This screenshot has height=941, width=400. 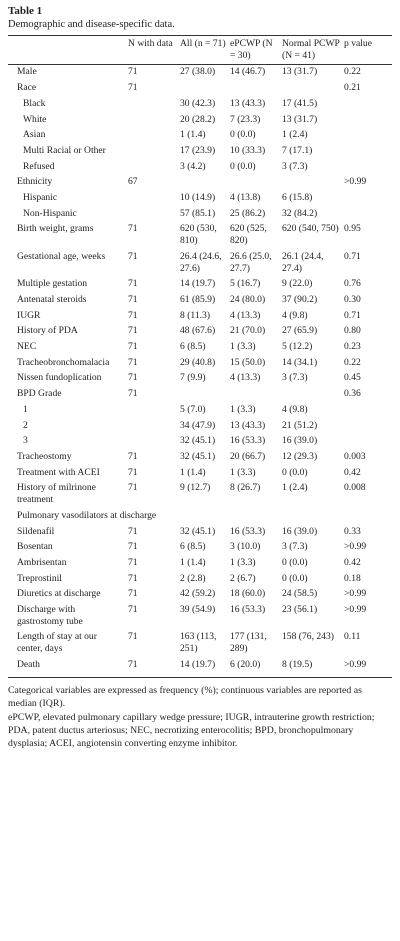 What do you see at coordinates (52, 299) in the screenshot?
I see `row-label: Antenatal steroids` at bounding box center [52, 299].